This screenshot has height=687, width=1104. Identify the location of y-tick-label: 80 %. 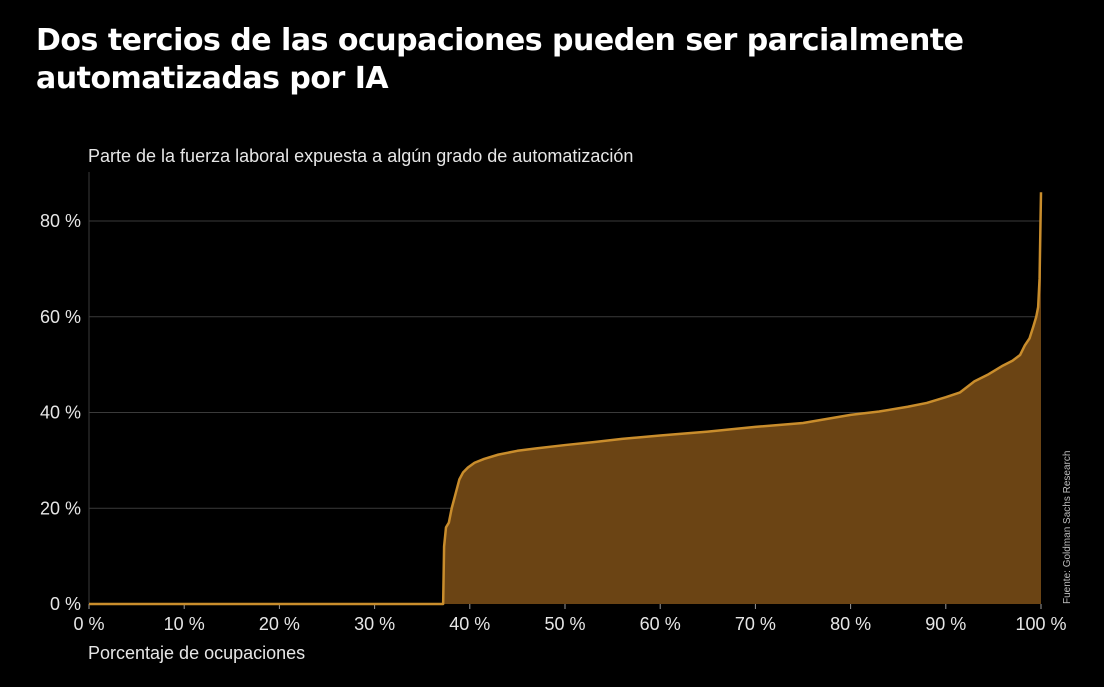
(60, 221).